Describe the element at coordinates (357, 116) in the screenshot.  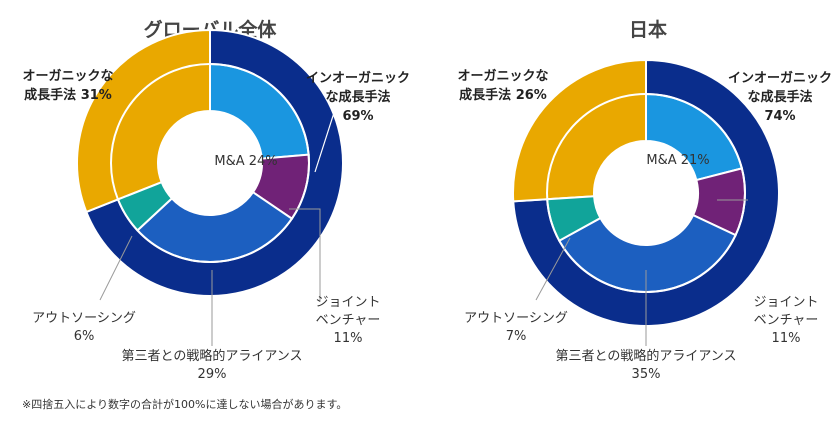
I see `chart-1-outer-label-inorganic-line-3: 69%` at that location.